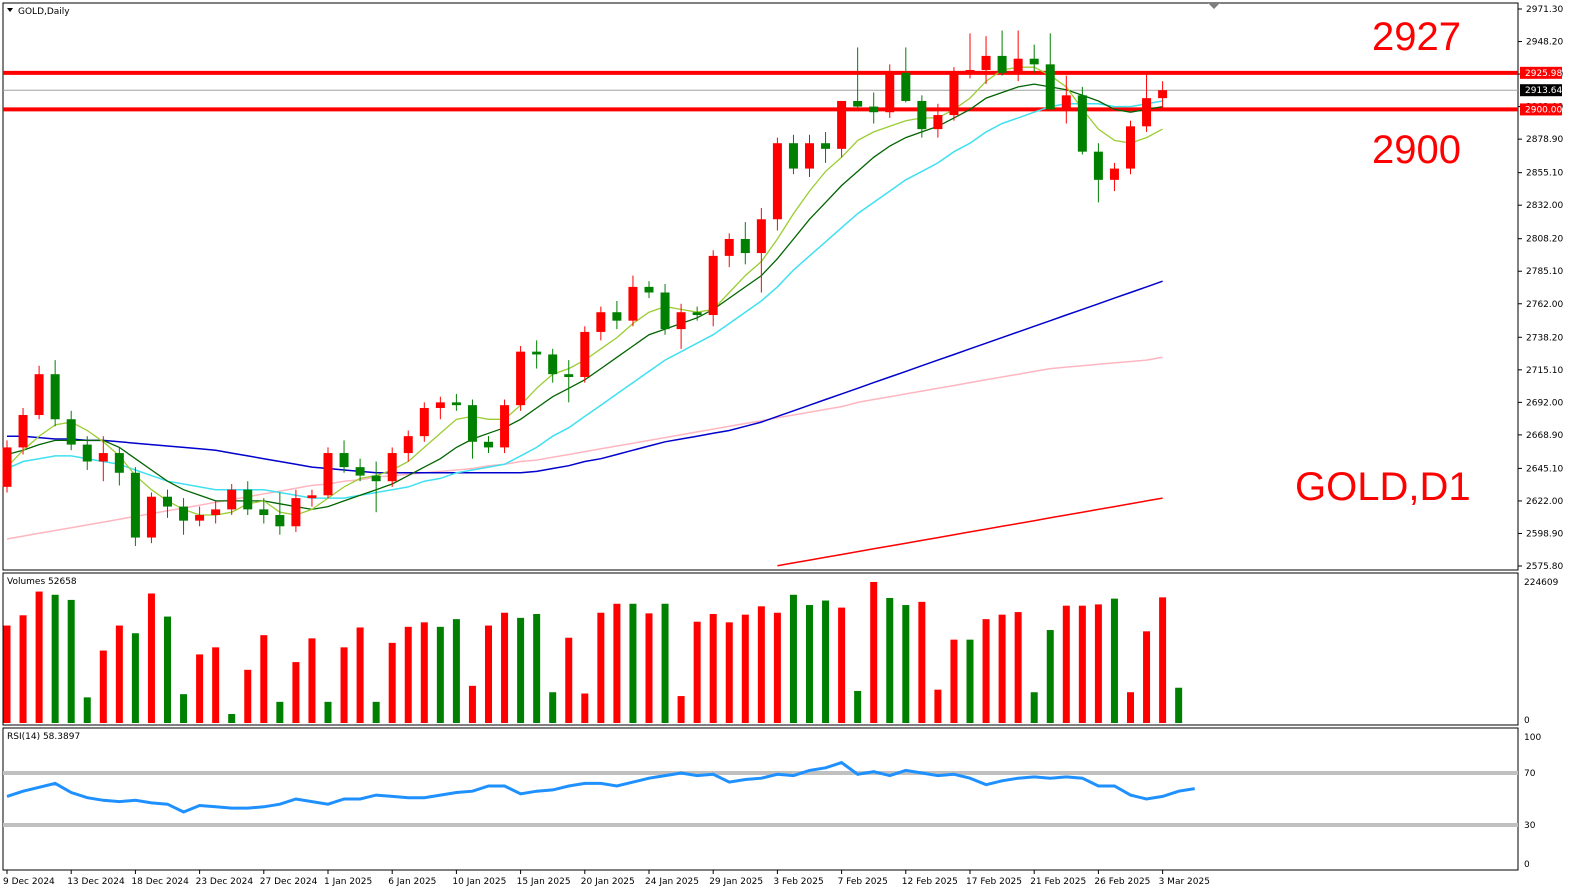 This screenshot has width=1575, height=896. Describe the element at coordinates (1544, 272) in the screenshot. I see `price-axis-label: 2785.10` at that location.